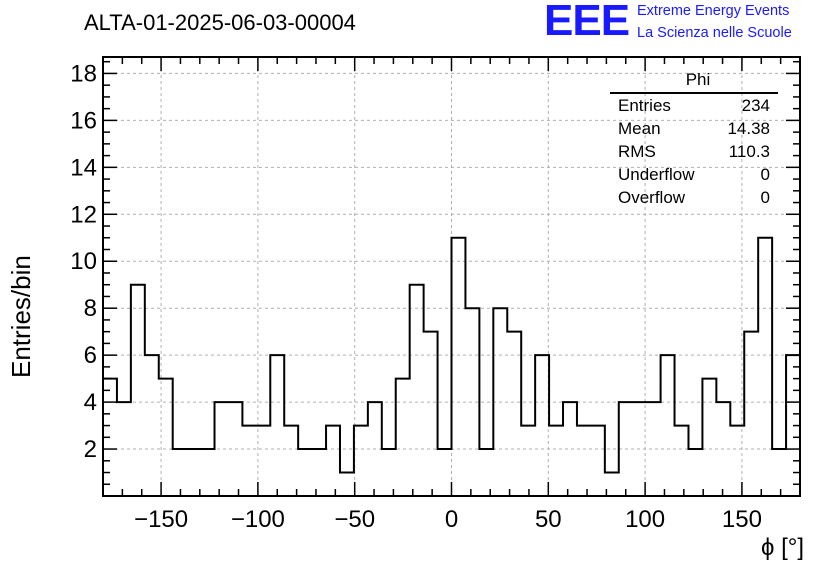 The height and width of the screenshot is (572, 836). I want to click on stats-label: Entries, so click(644, 105).